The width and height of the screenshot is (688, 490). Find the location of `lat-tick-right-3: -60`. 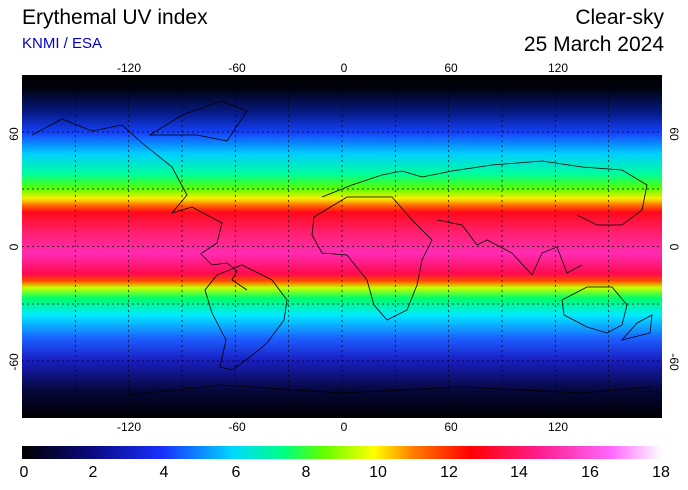

lat-tick-right-3: -60 is located at coordinates (674, 362).